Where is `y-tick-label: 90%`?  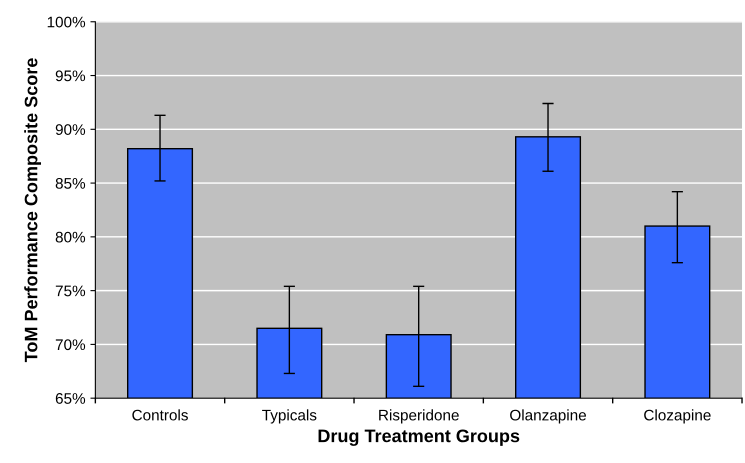 y-tick-label: 90% is located at coordinates (71, 129).